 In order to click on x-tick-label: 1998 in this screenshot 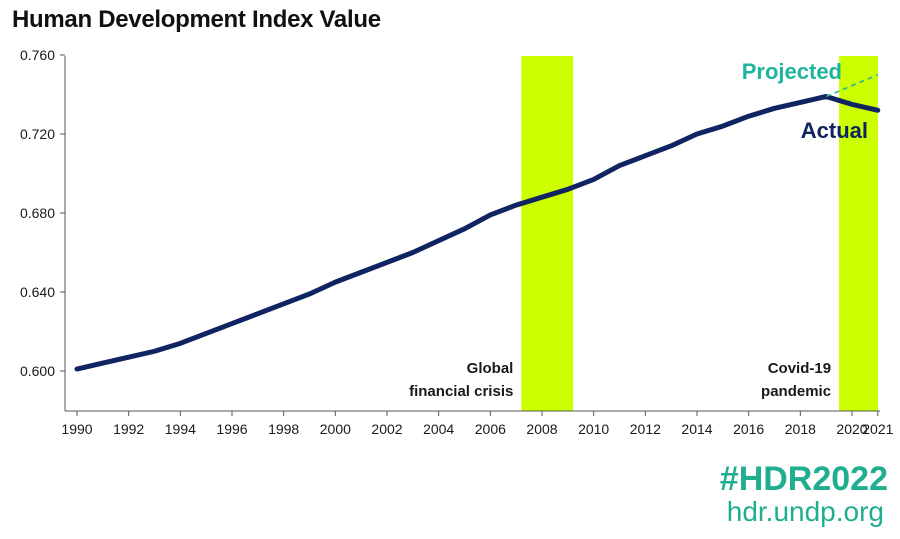, I will do `click(283, 429)`.